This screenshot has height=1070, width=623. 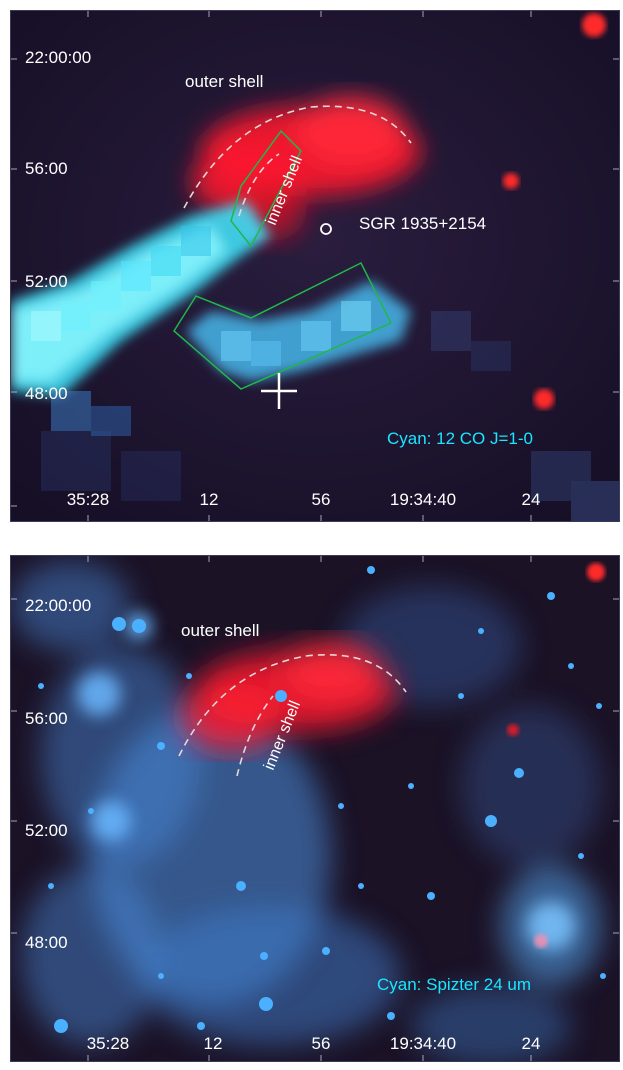 I want to click on outer-shell-emission, so click(x=306, y=168).